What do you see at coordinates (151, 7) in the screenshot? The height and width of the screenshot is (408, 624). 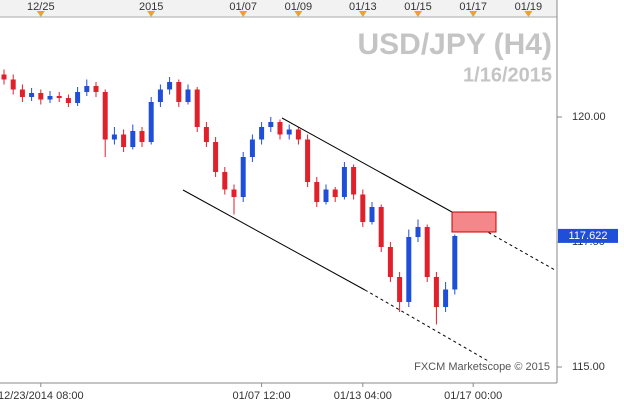 I see `top-date-label: 2015` at bounding box center [151, 7].